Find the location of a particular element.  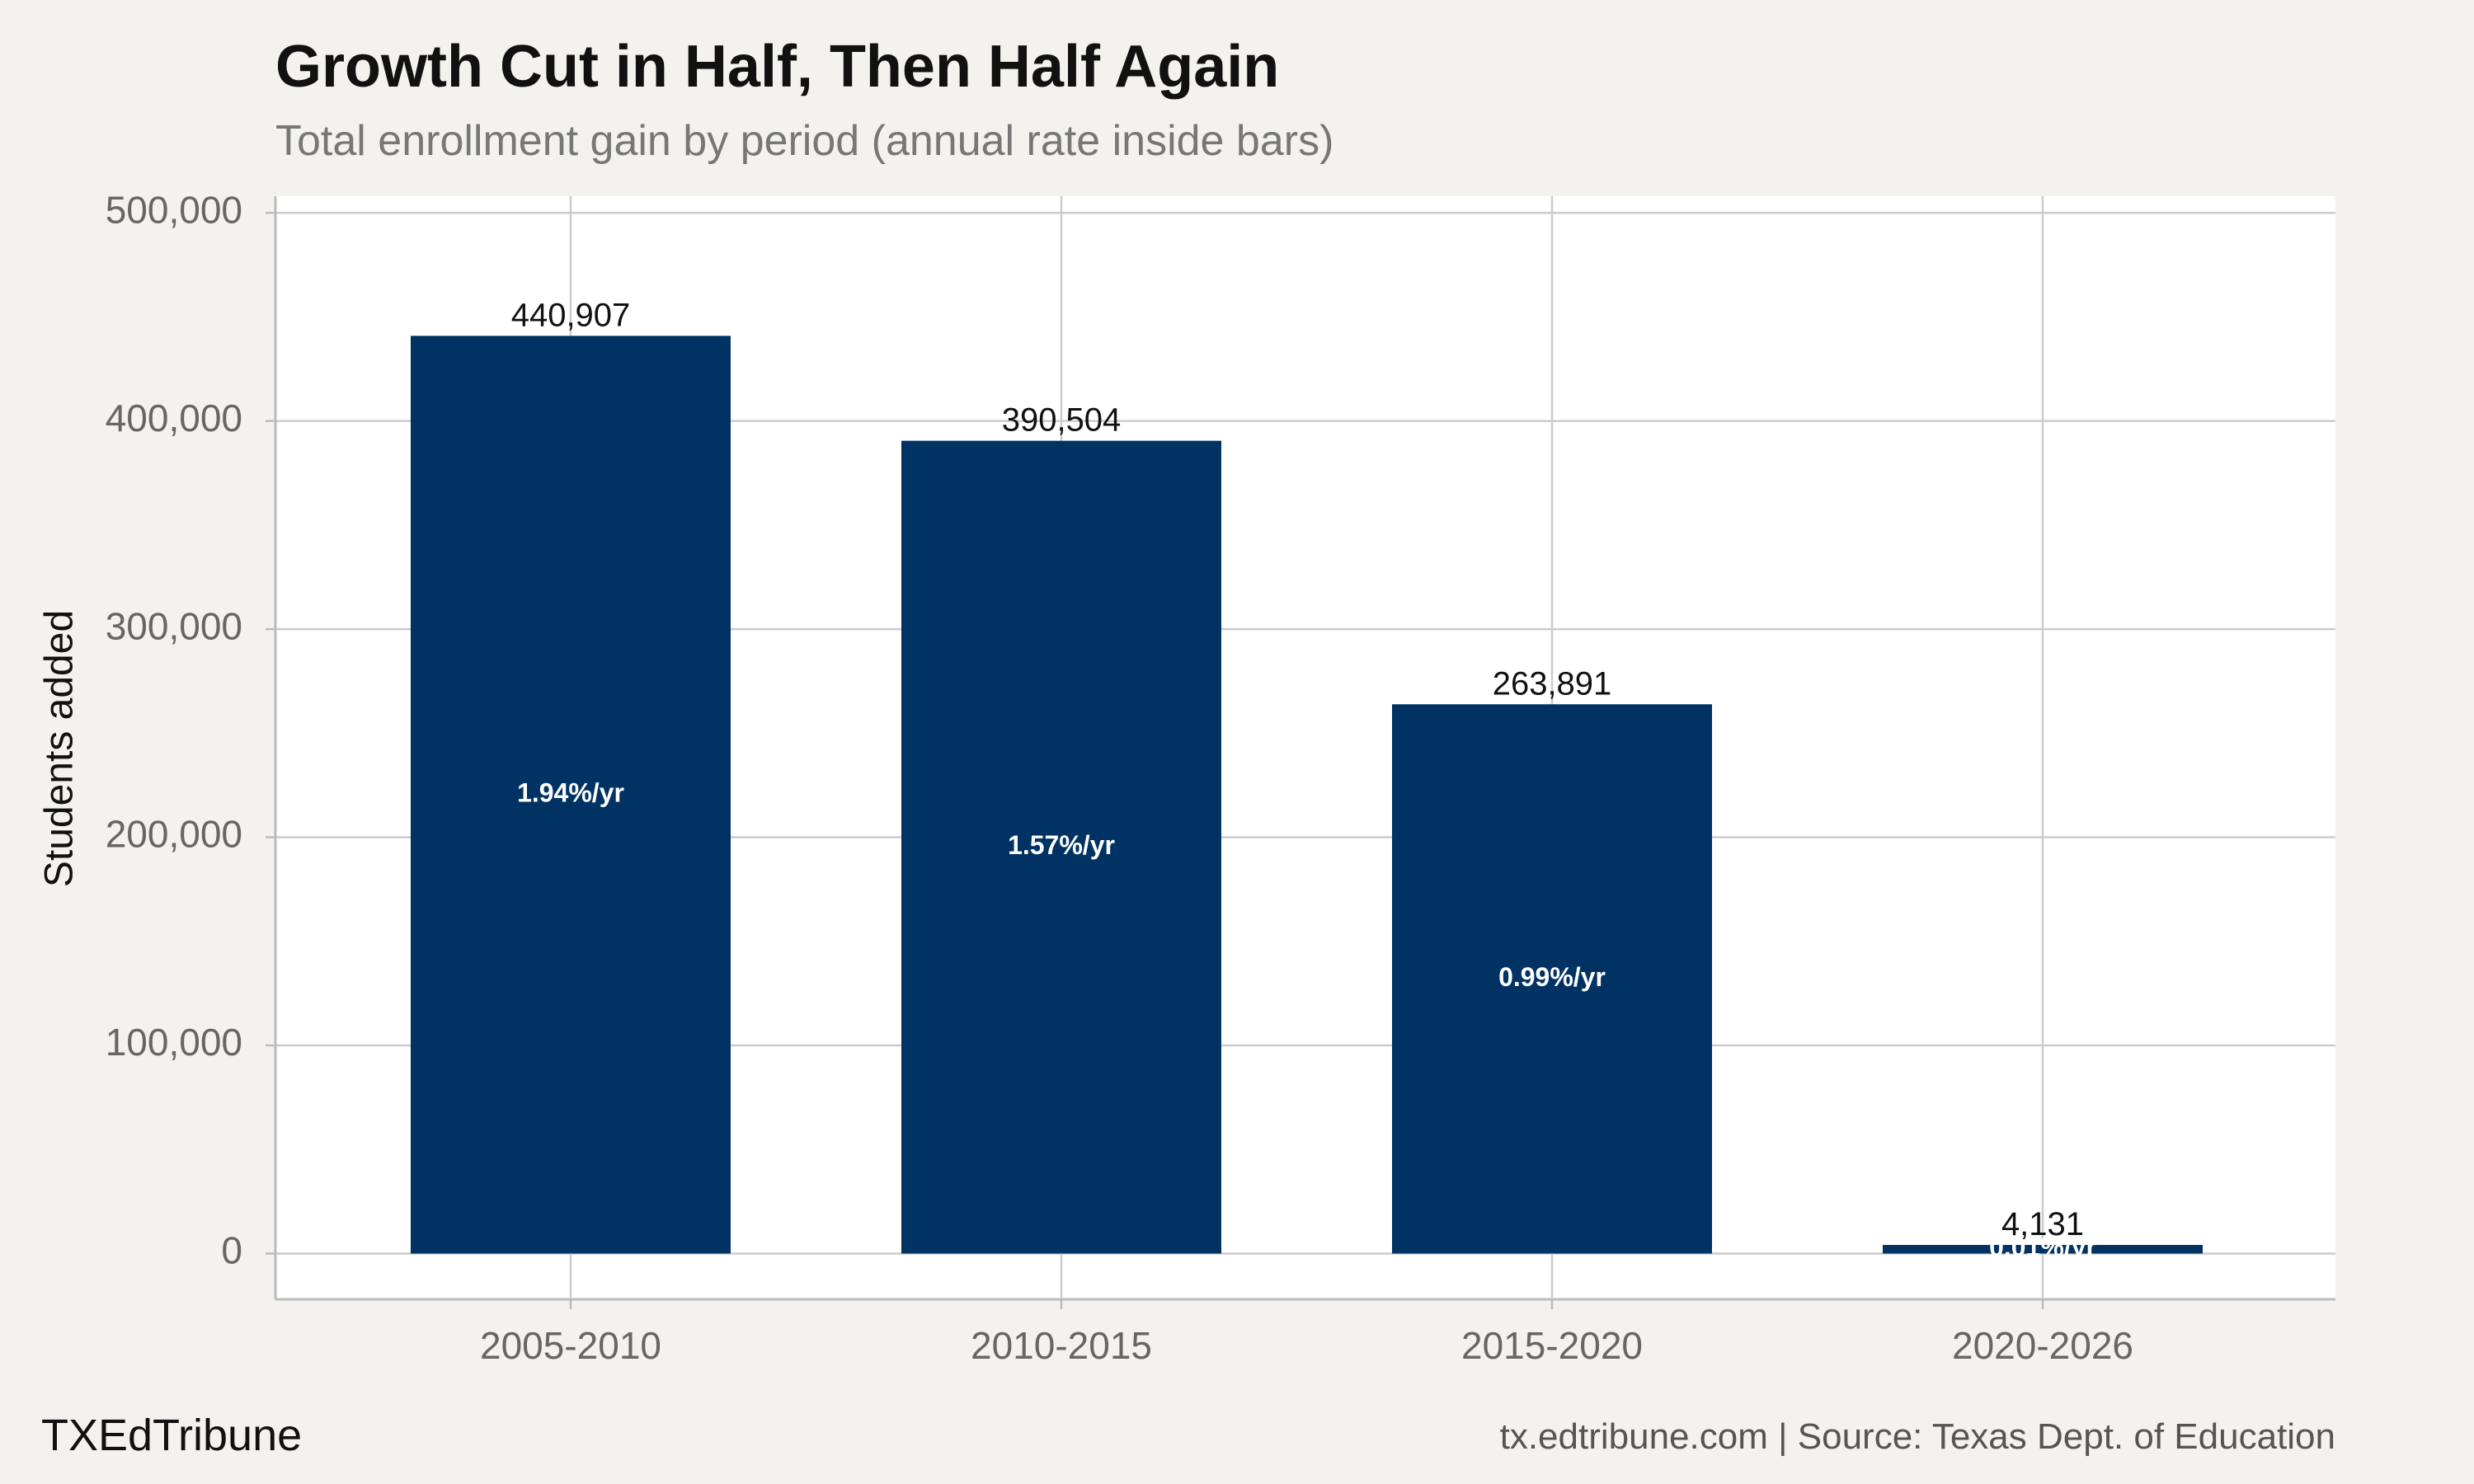

rate-label: 1.57%/yr is located at coordinates (1061, 845).